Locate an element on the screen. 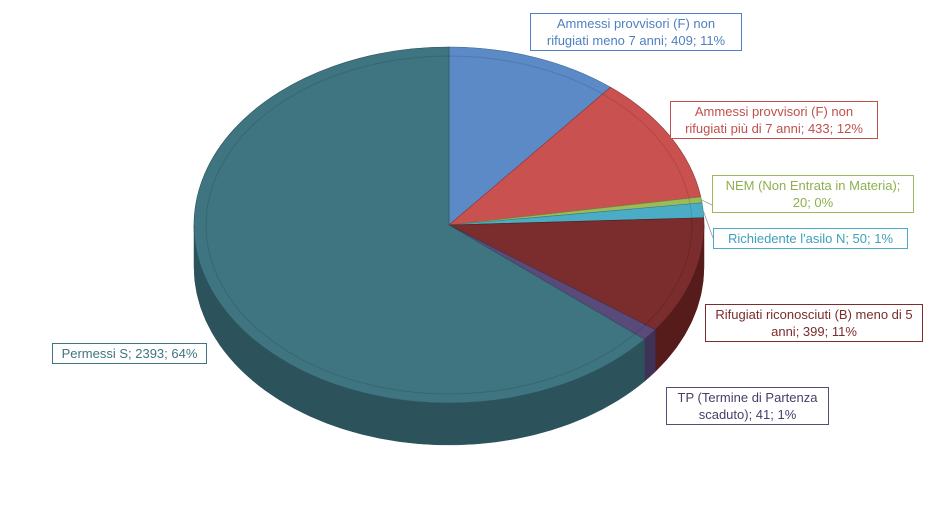 This screenshot has height=518, width=949. label-permessi: Permessi S; 2393; 64% is located at coordinates (129, 353).